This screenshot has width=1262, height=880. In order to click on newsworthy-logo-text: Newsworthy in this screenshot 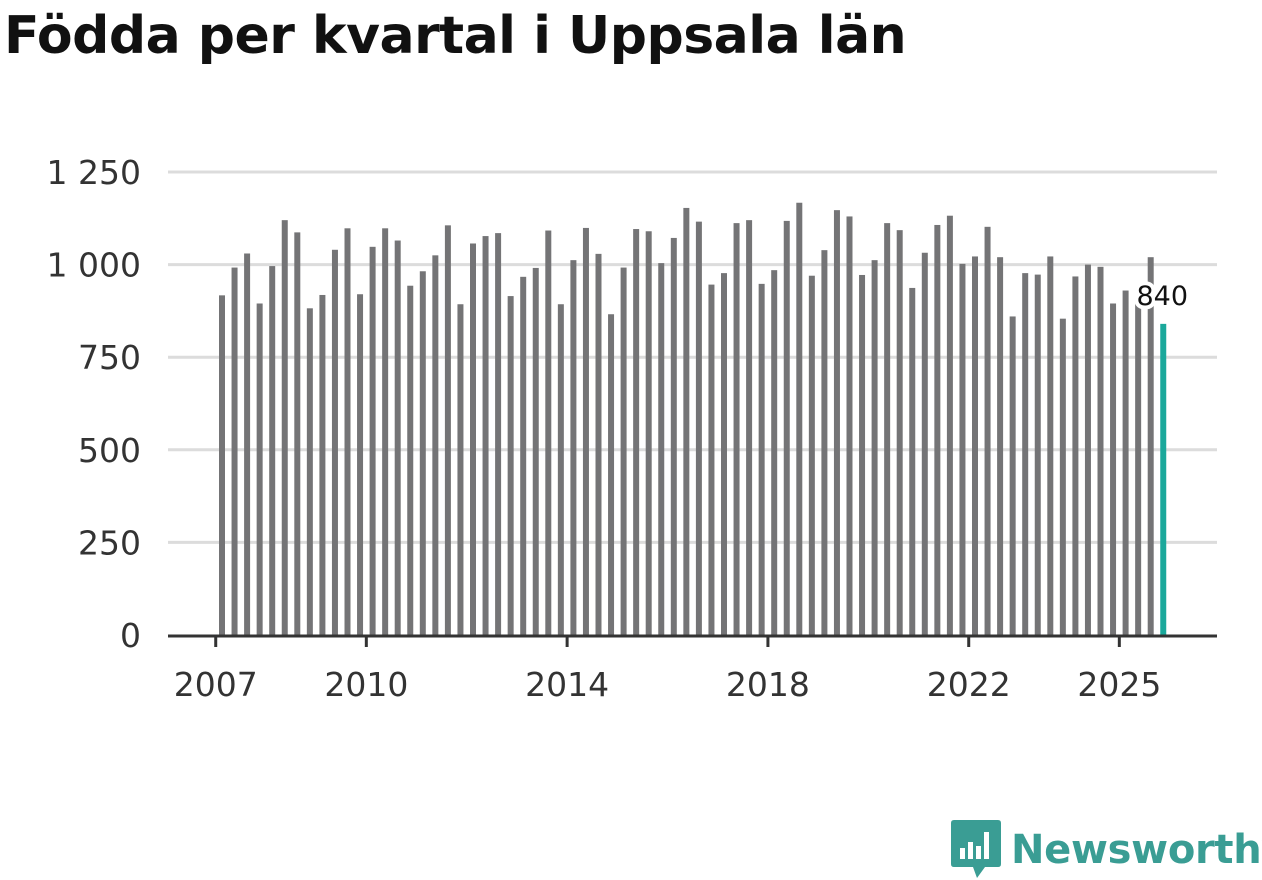, I will do `click(1136, 850)`.